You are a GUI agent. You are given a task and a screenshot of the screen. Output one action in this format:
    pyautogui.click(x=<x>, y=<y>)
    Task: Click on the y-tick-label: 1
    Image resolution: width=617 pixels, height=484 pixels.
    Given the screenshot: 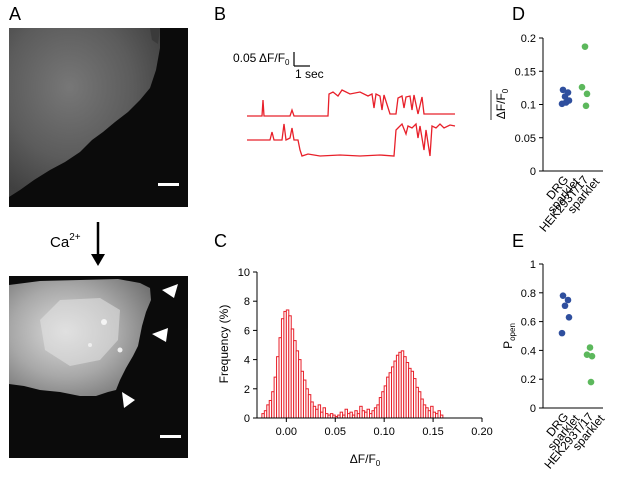 What is the action you would take?
    pyautogui.click(x=533, y=265)
    